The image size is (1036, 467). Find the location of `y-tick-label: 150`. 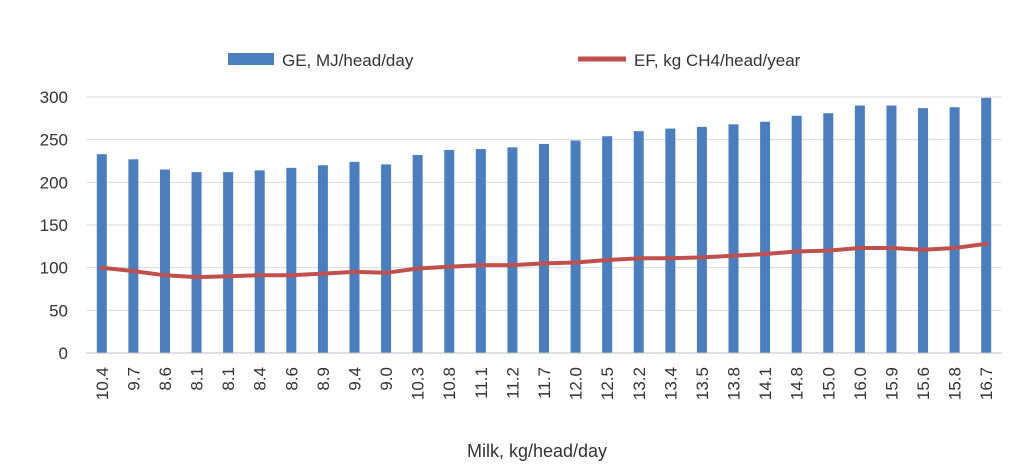

y-tick-label: 150 is located at coordinates (54, 225).